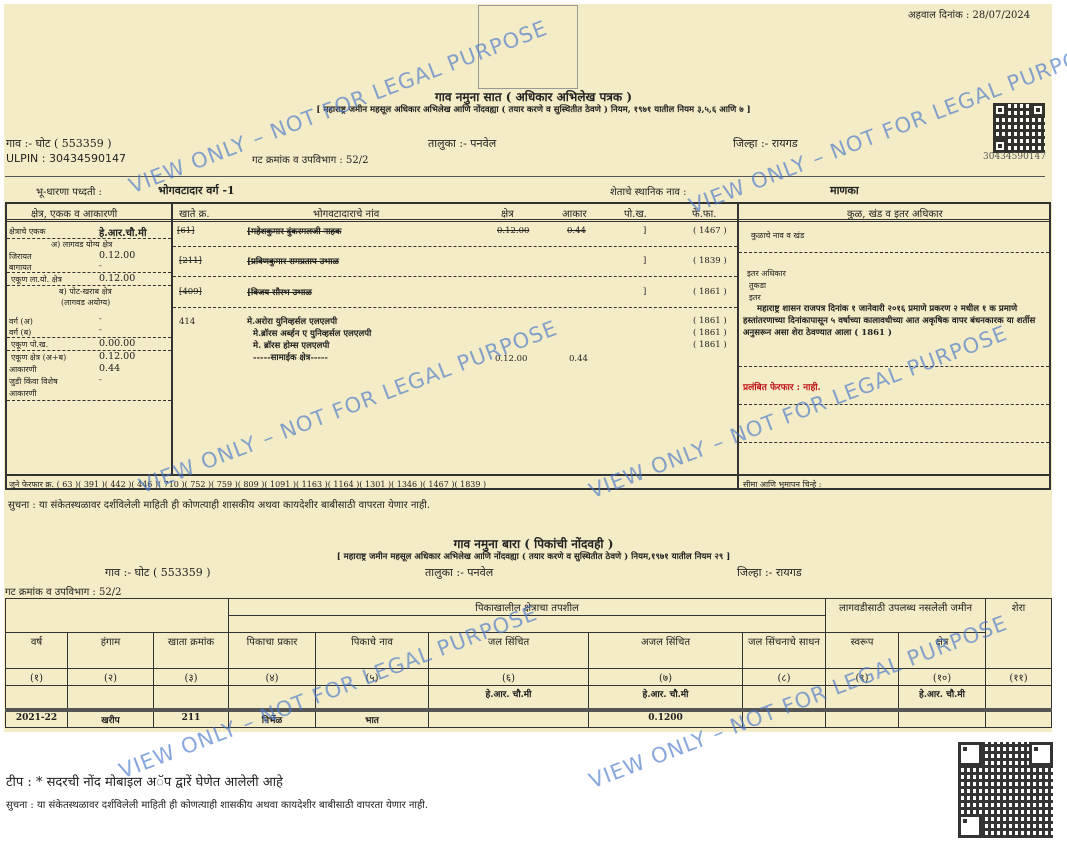  Describe the element at coordinates (110, 677) in the screenshot. I see `col-number: (२)` at that location.